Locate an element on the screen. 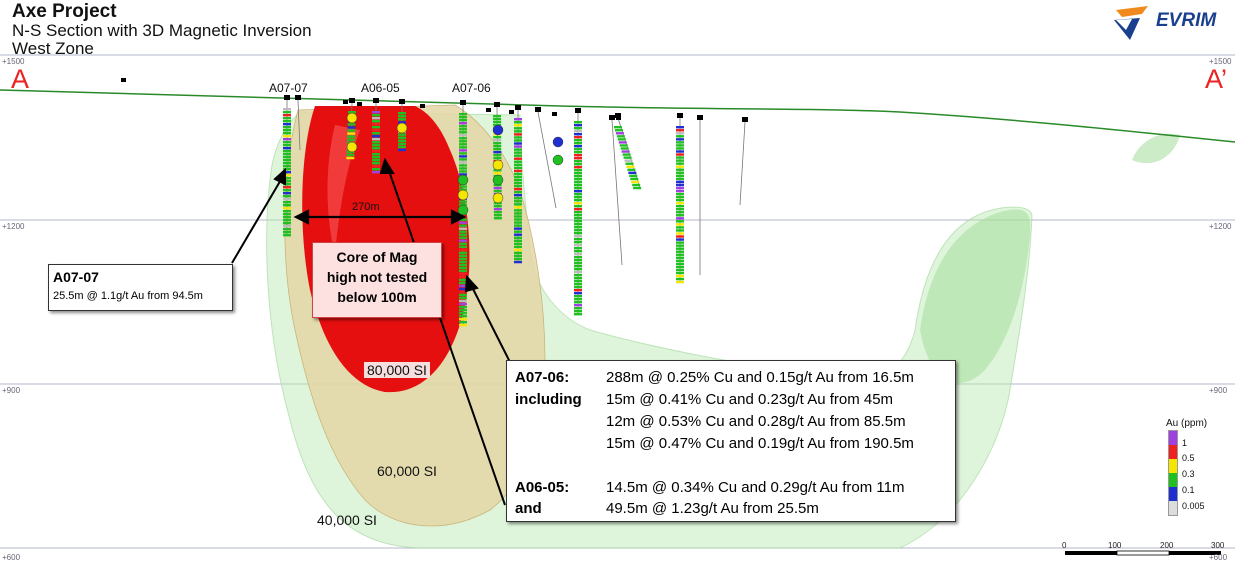 The width and height of the screenshot is (1235, 563). elevation-label-right-0: +1500 is located at coordinates (1220, 61).